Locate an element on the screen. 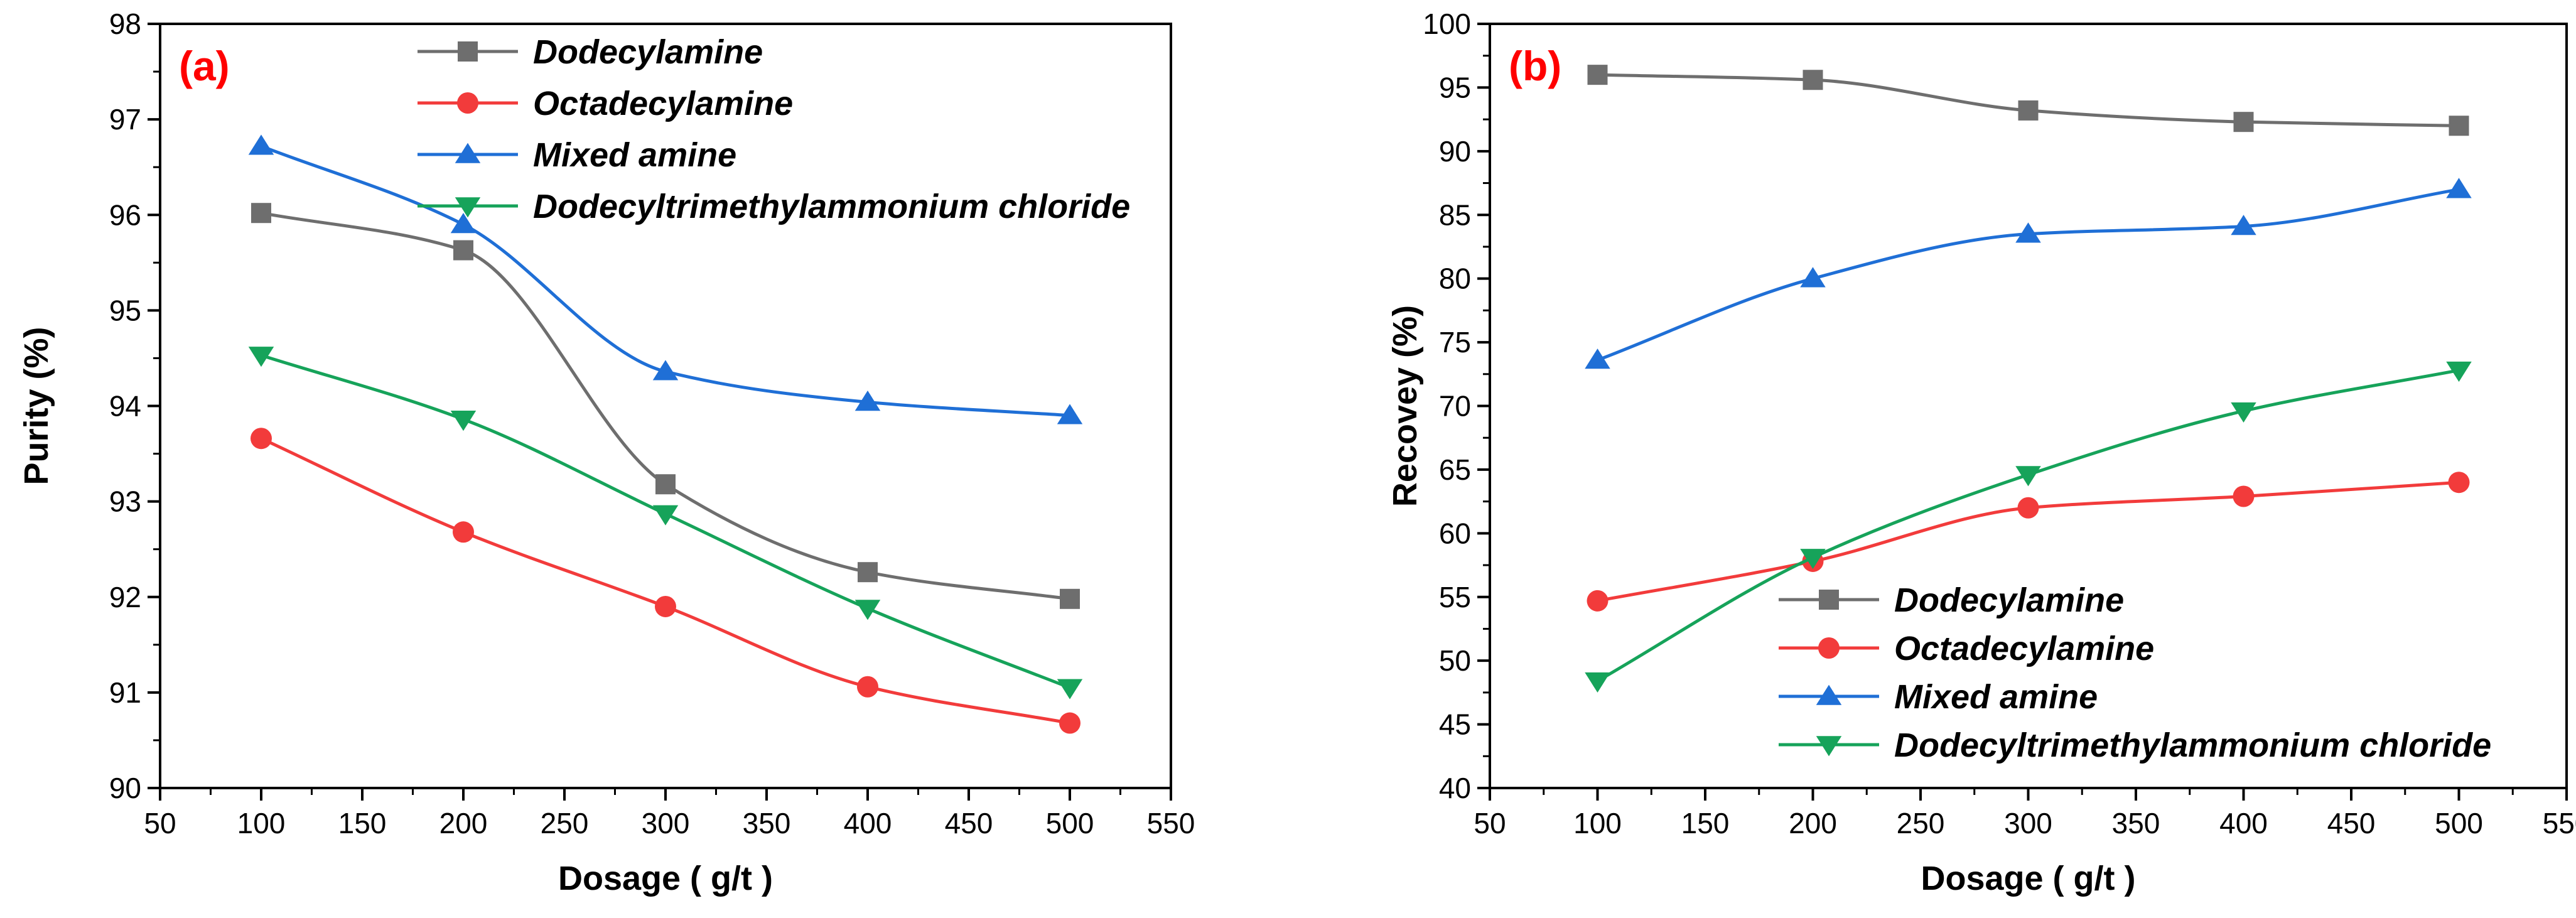 The image size is (2576, 918). x-tick-label: 250 is located at coordinates (1921, 823).